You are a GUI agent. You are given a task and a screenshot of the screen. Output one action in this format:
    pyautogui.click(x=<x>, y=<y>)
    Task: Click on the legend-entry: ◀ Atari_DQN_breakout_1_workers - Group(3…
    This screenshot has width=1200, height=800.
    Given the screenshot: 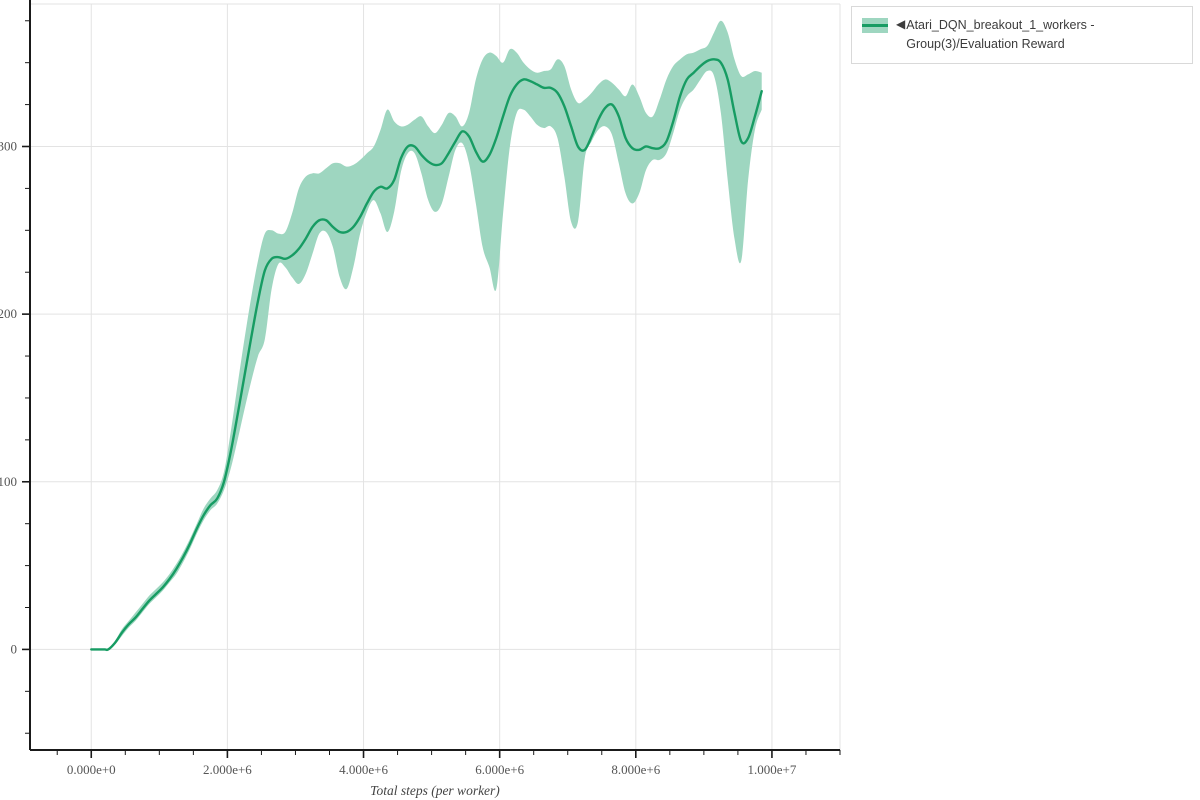 What is the action you would take?
    pyautogui.click(x=1023, y=35)
    